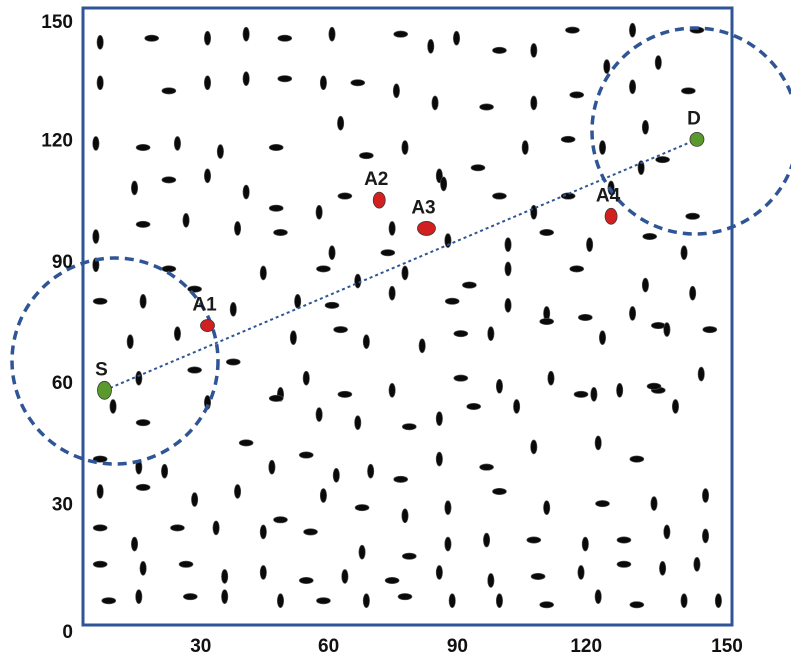  What do you see at coordinates (727, 646) in the screenshot?
I see `x-tick-label: 150` at bounding box center [727, 646].